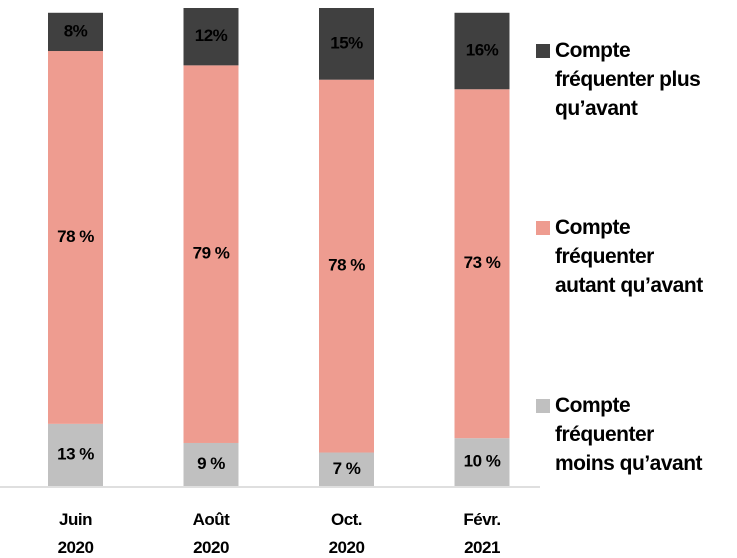  I want to click on value-label: 7 %, so click(347, 468).